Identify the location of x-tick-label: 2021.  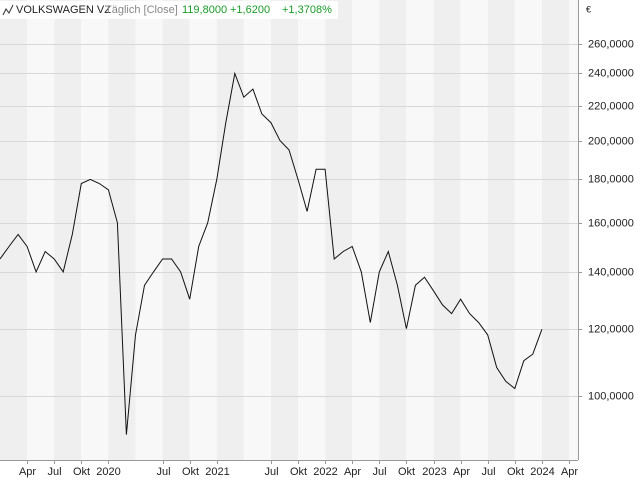
(217, 472).